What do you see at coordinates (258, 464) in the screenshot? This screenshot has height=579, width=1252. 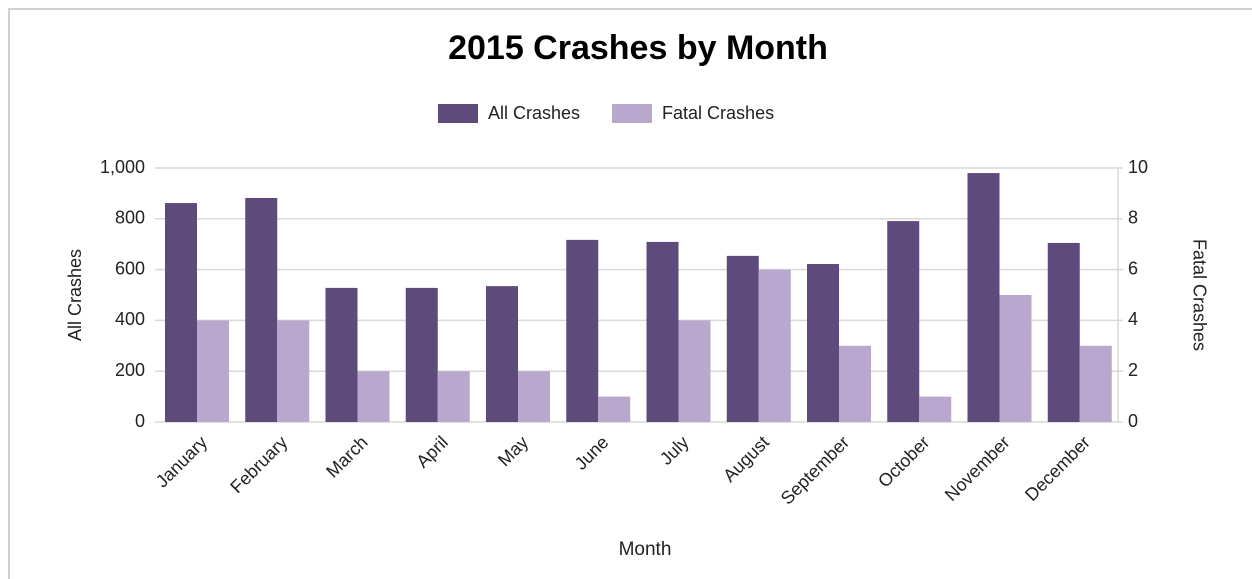 I see `x-tick-label: February` at bounding box center [258, 464].